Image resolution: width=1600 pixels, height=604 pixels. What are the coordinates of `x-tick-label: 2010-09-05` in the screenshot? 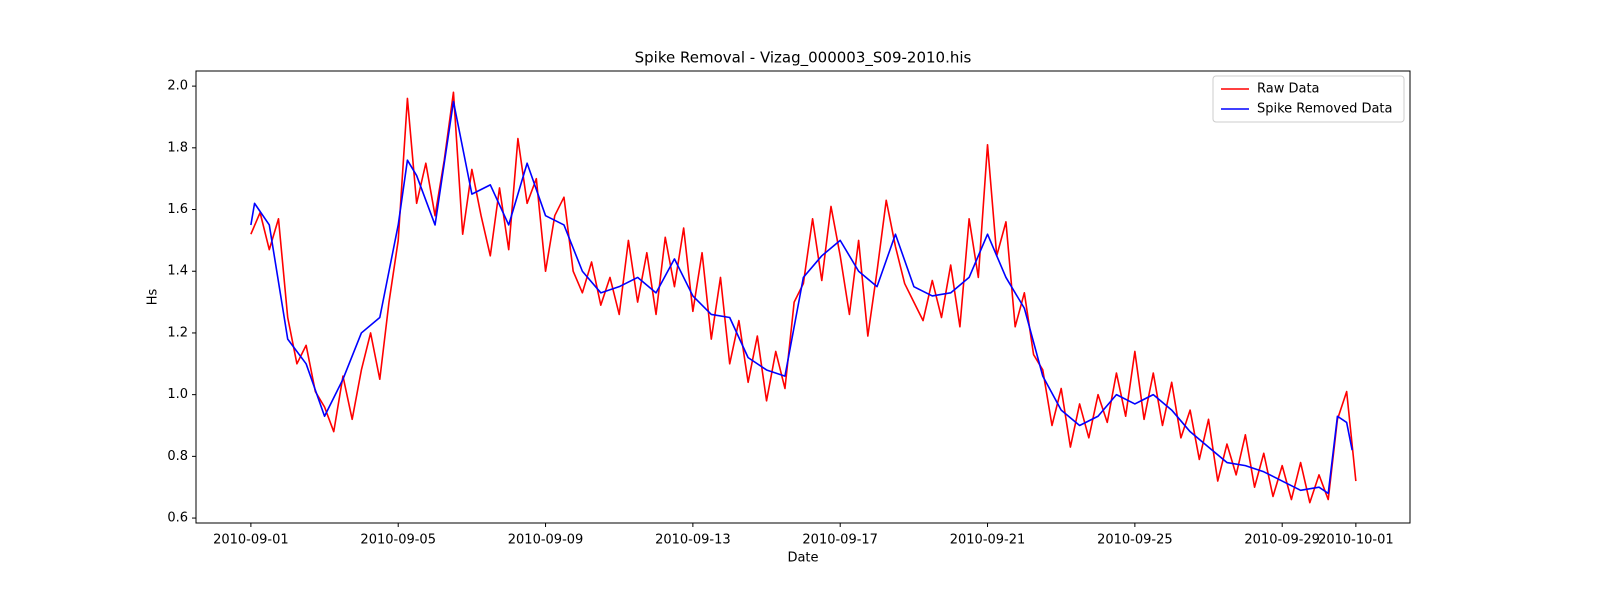 It's located at (398, 540).